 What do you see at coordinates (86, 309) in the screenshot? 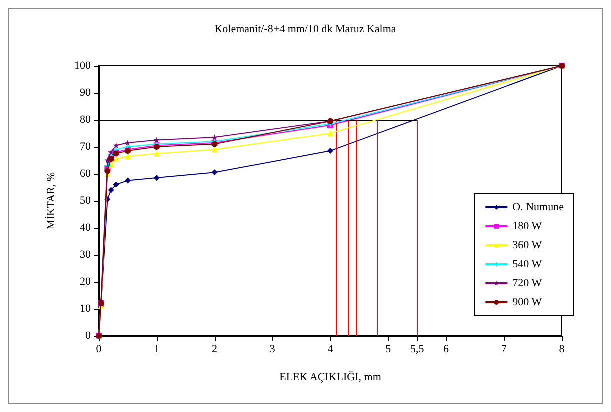
I see `y-tick-label: 10` at bounding box center [86, 309].